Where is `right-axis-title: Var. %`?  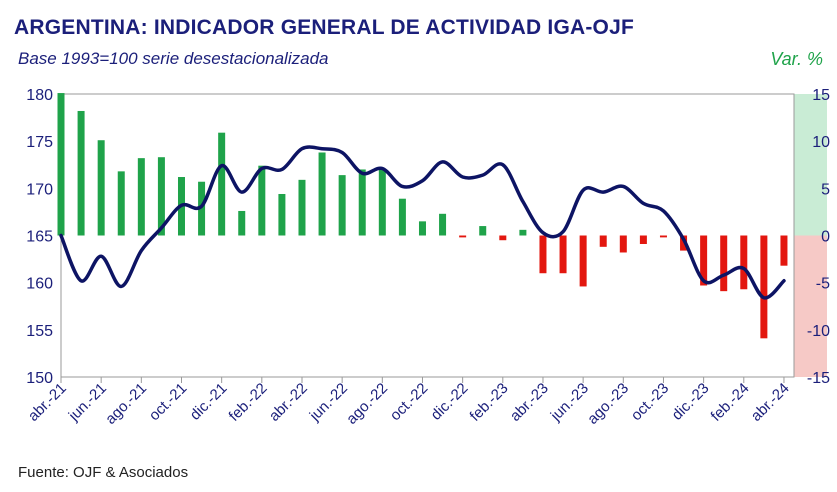 right-axis-title: Var. % is located at coordinates (796, 59).